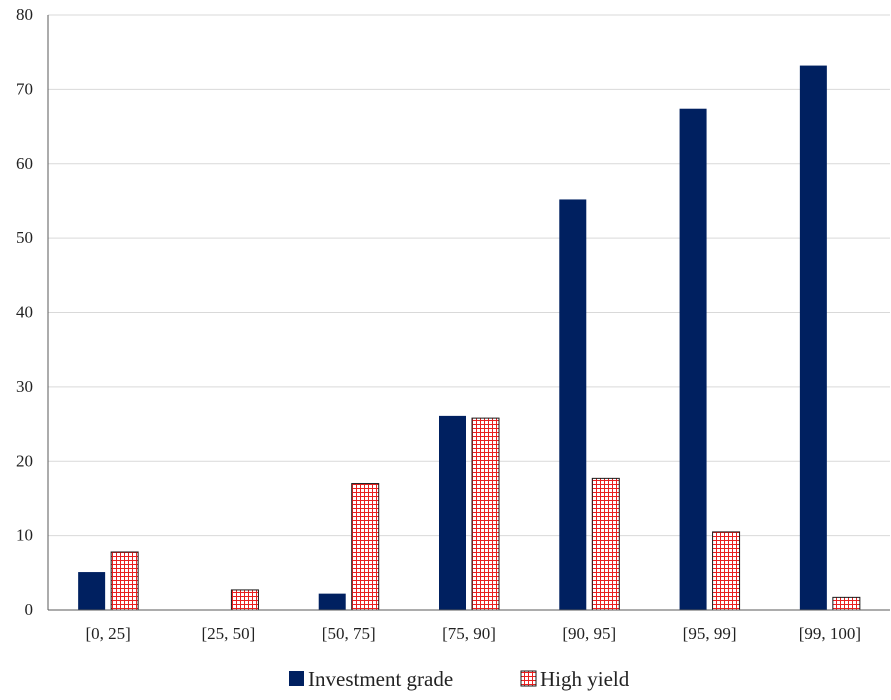 Image resolution: width=891 pixels, height=700 pixels. Describe the element at coordinates (349, 633) in the screenshot. I see `x-tick-label: [50, 75]` at that location.